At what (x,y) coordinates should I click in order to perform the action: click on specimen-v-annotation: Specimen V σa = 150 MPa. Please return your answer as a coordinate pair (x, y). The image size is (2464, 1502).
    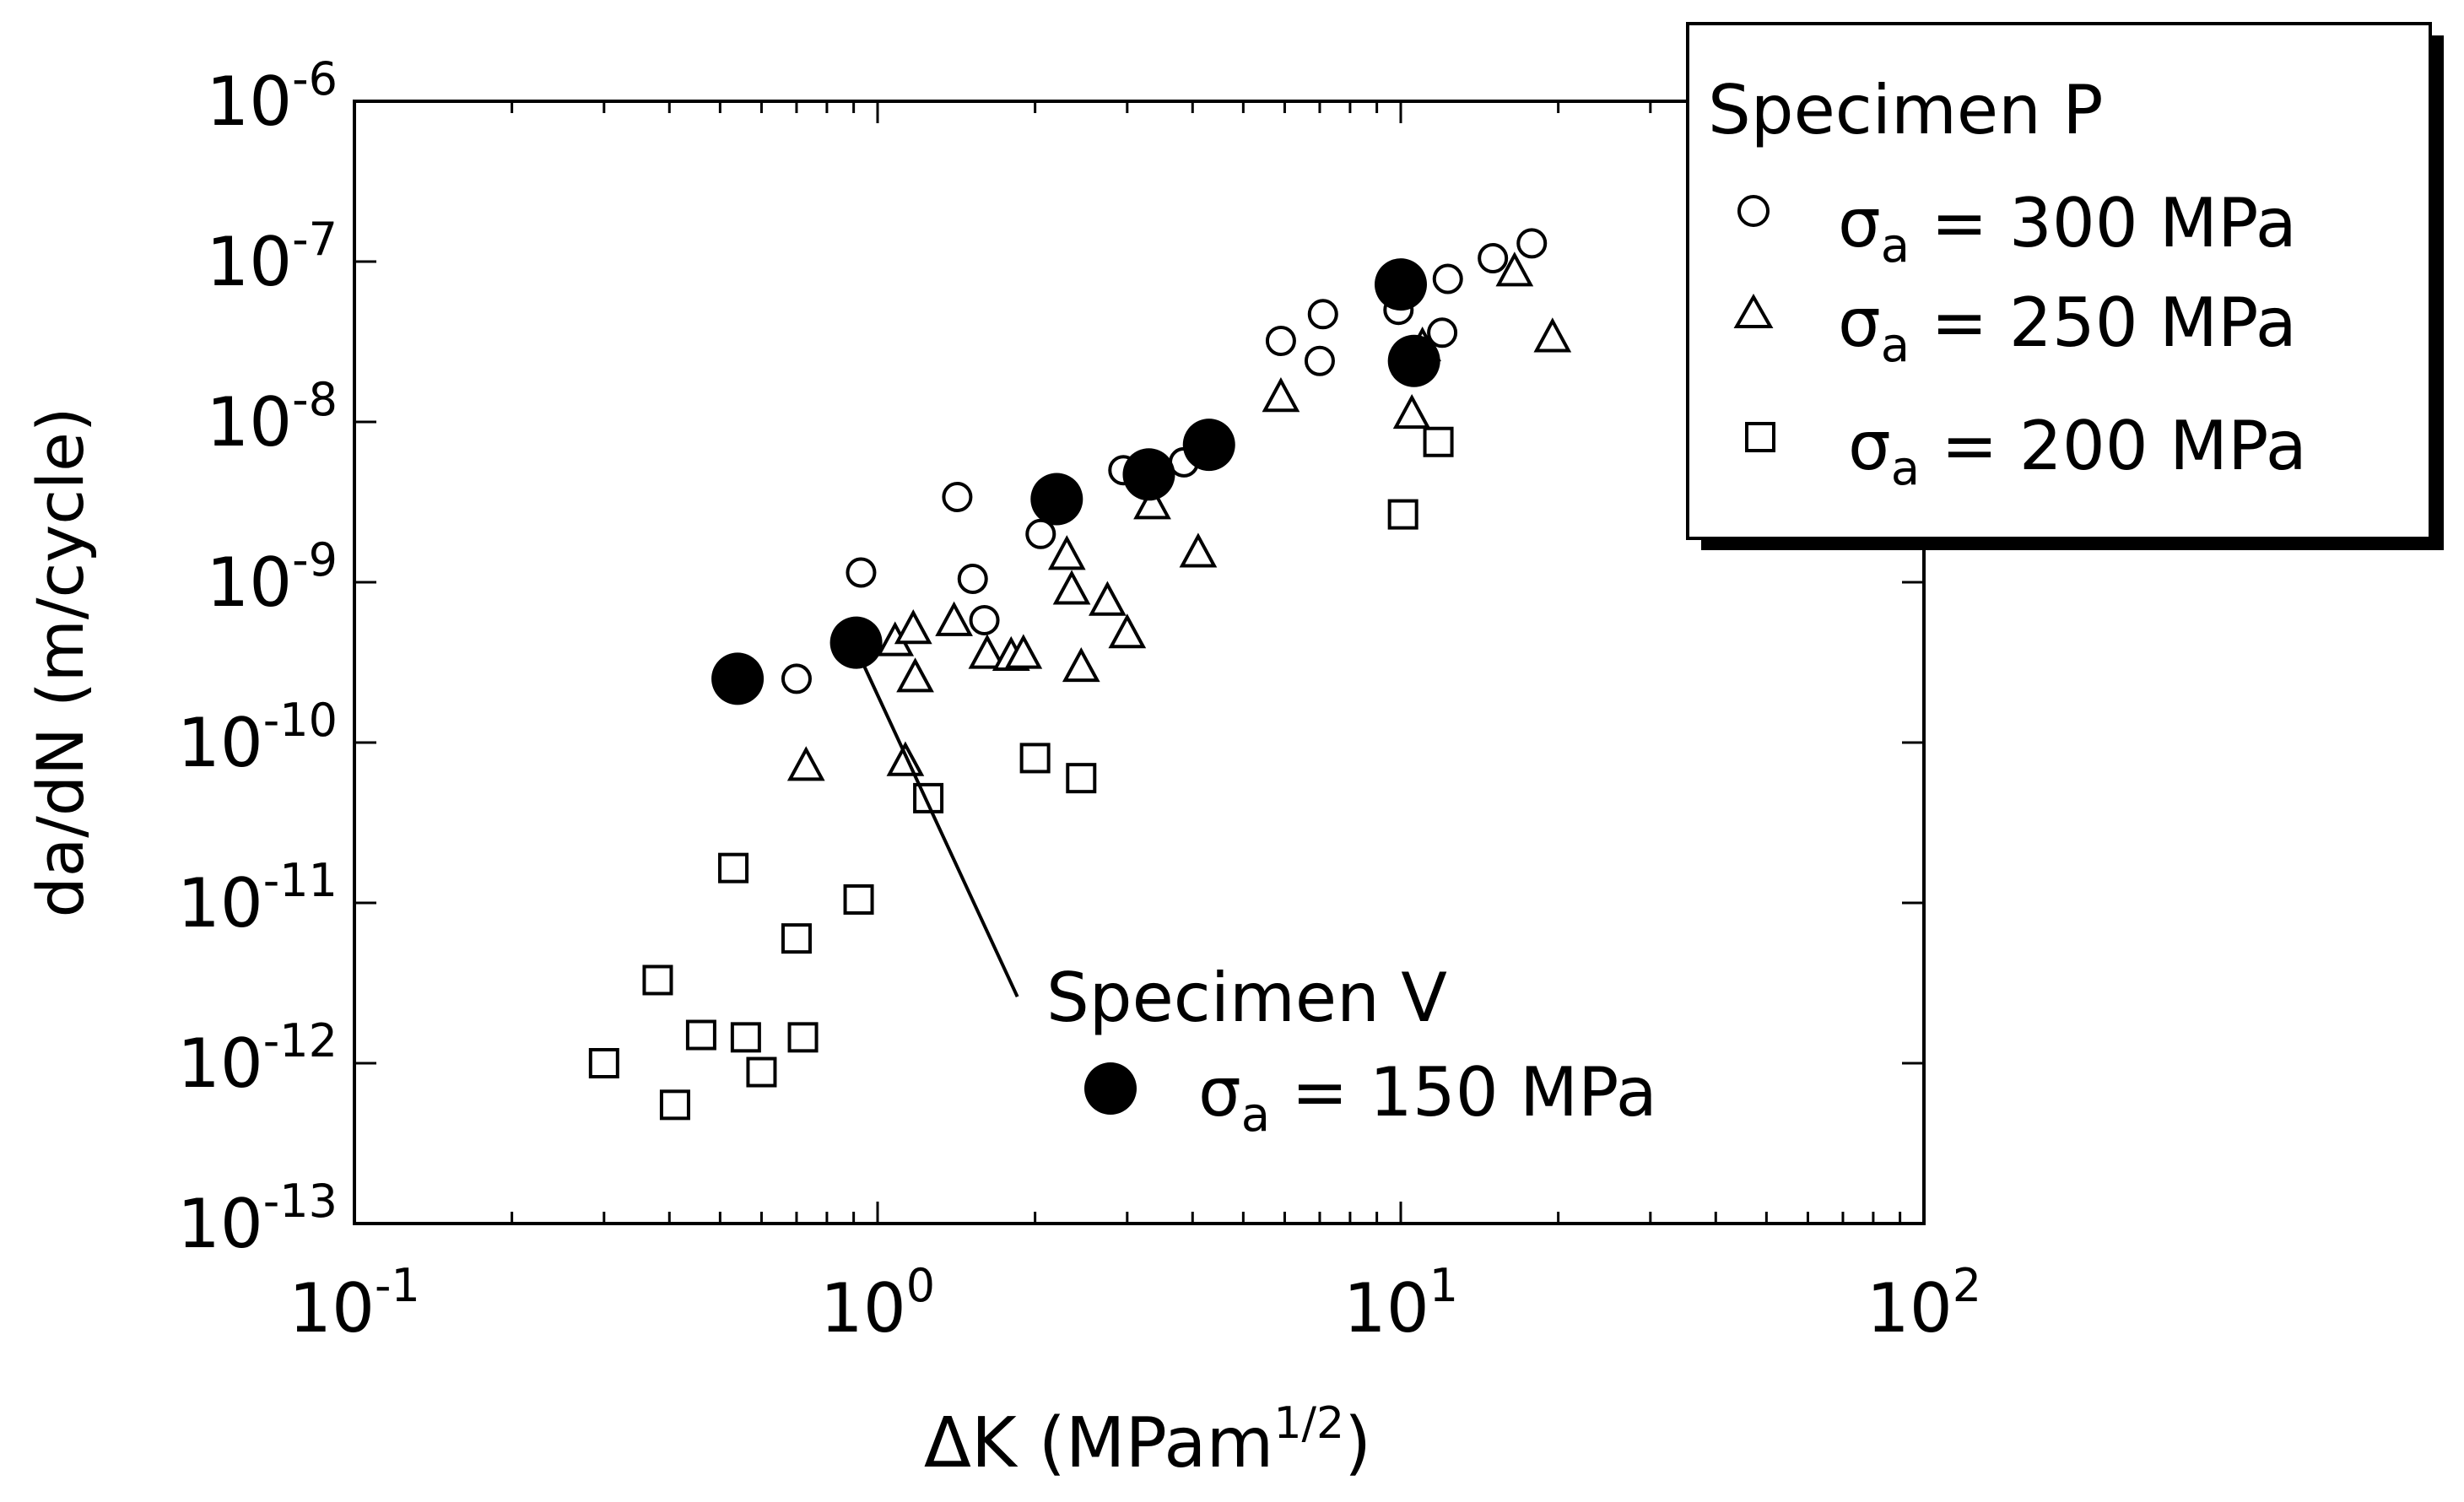
    Looking at the image, I should click on (1258, 900).